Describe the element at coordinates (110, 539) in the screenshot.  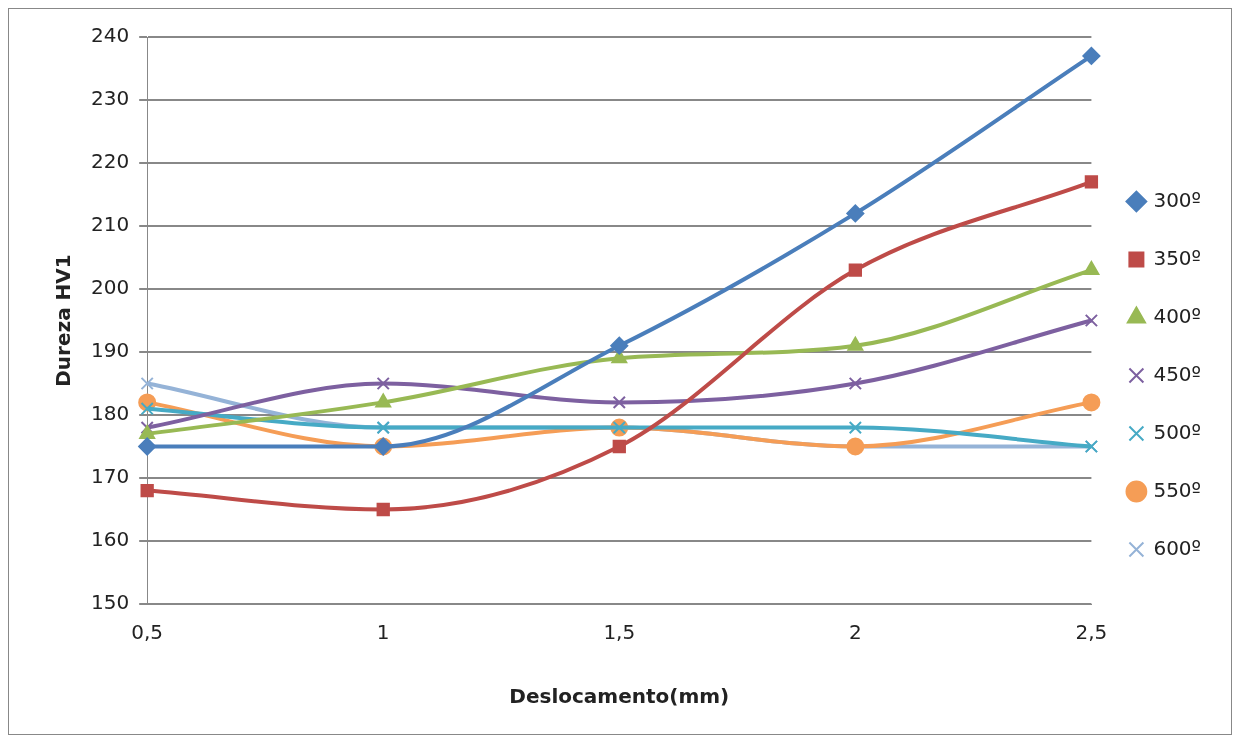
I see `y-tick-label: 160` at that location.